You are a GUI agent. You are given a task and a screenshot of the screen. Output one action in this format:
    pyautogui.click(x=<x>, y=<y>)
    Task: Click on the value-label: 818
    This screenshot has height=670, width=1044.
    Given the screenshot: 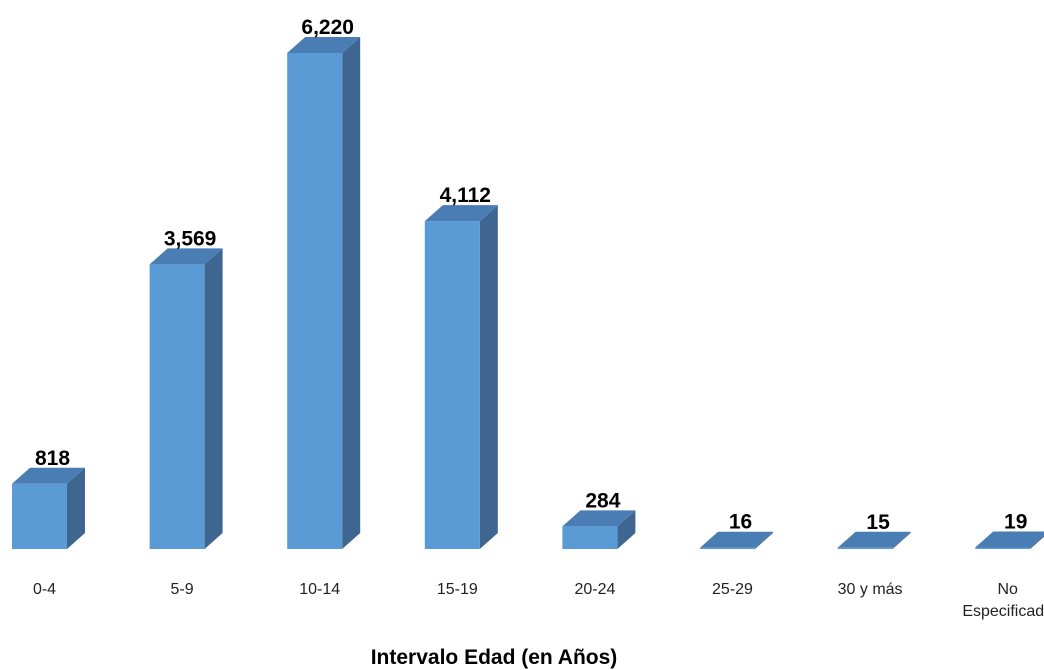 What is the action you would take?
    pyautogui.click(x=52, y=458)
    